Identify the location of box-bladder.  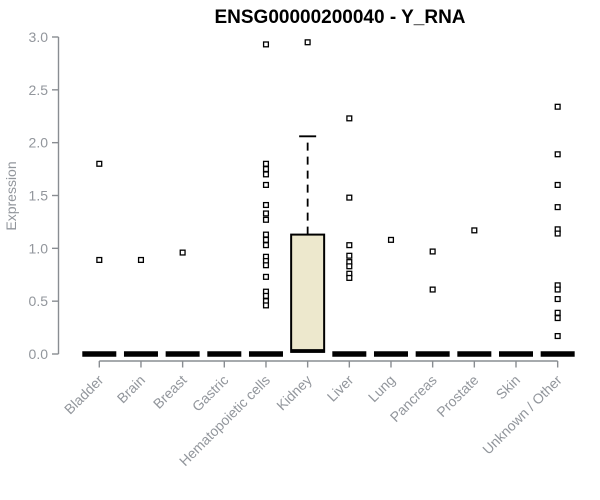
(99, 258).